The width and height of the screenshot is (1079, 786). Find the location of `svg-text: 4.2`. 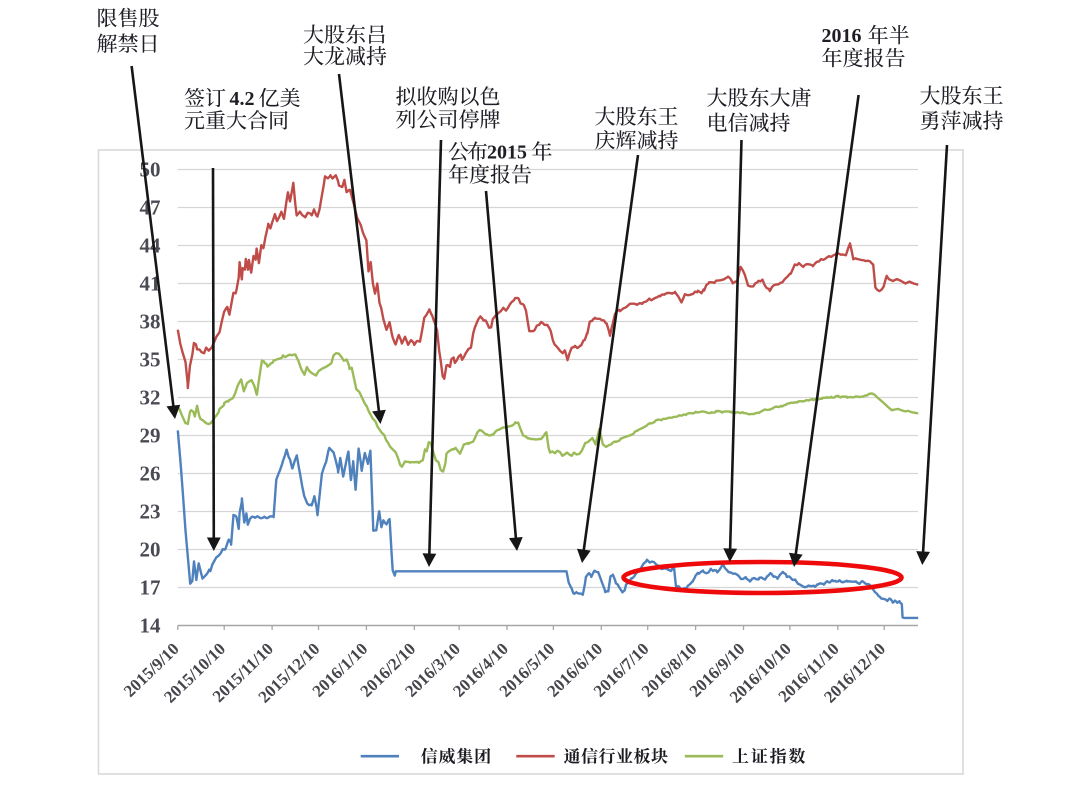

svg-text: 4.2 is located at coordinates (242, 99).